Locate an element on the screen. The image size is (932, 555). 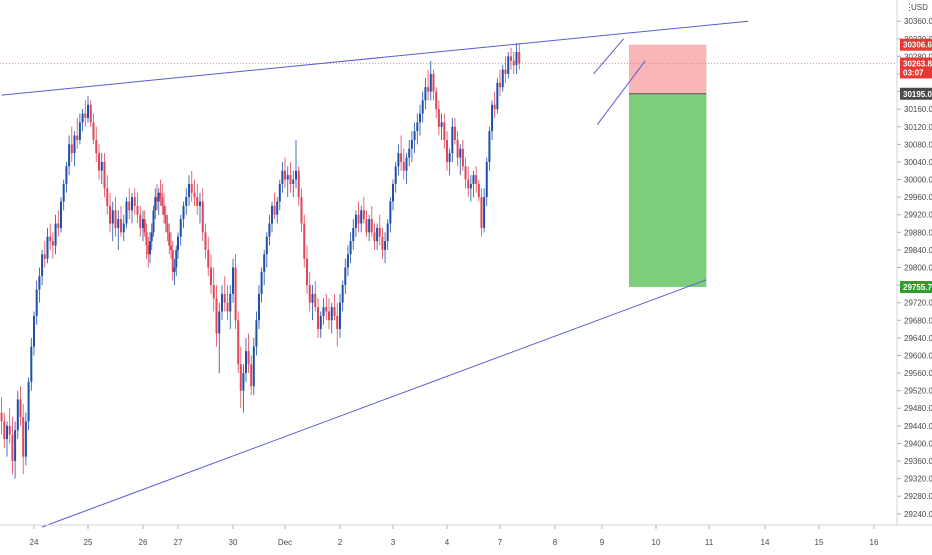
wedge-lower-line is located at coordinates (621, 92).